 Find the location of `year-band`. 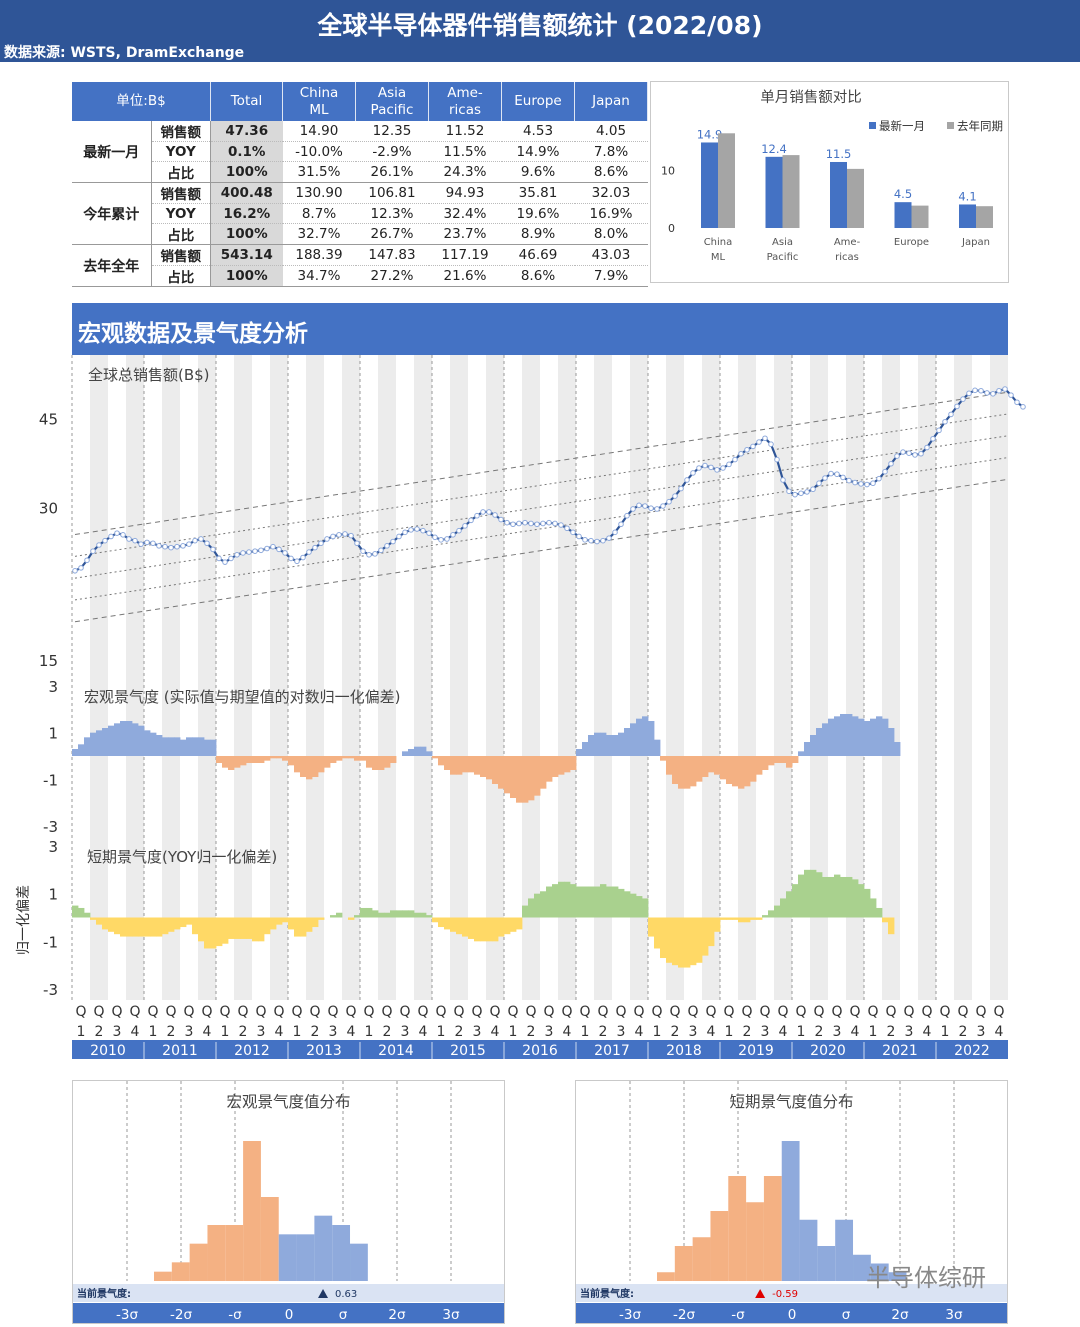

year-band is located at coordinates (540, 1049).